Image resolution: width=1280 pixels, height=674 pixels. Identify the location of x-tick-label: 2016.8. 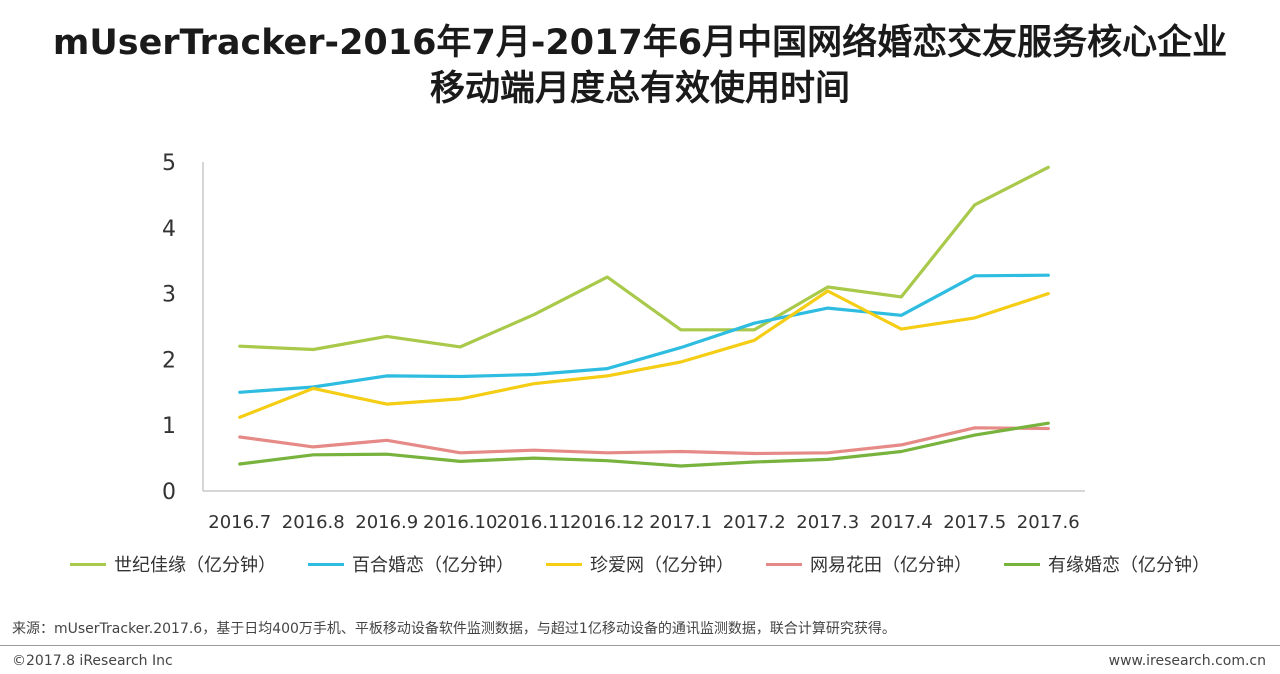
(313, 522).